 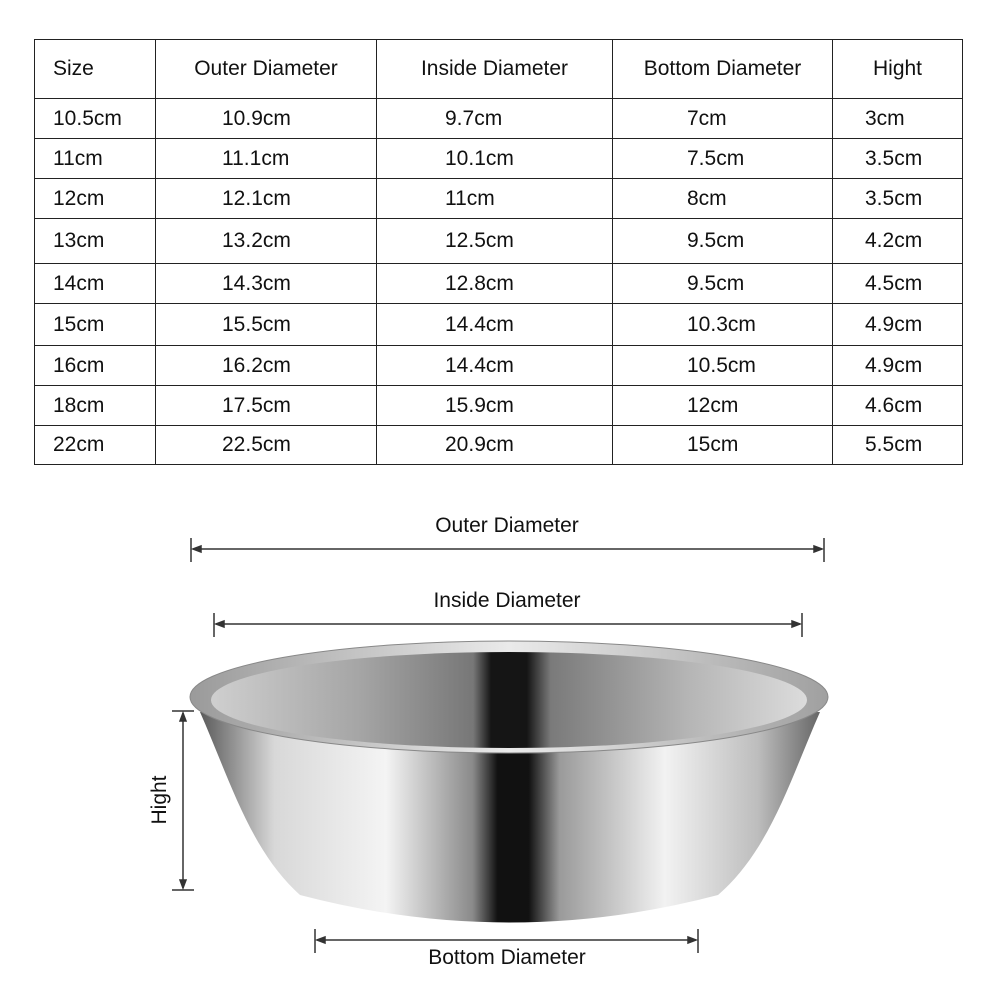 What do you see at coordinates (494, 445) in the screenshot?
I see `table-cell: 20.9cm` at bounding box center [494, 445].